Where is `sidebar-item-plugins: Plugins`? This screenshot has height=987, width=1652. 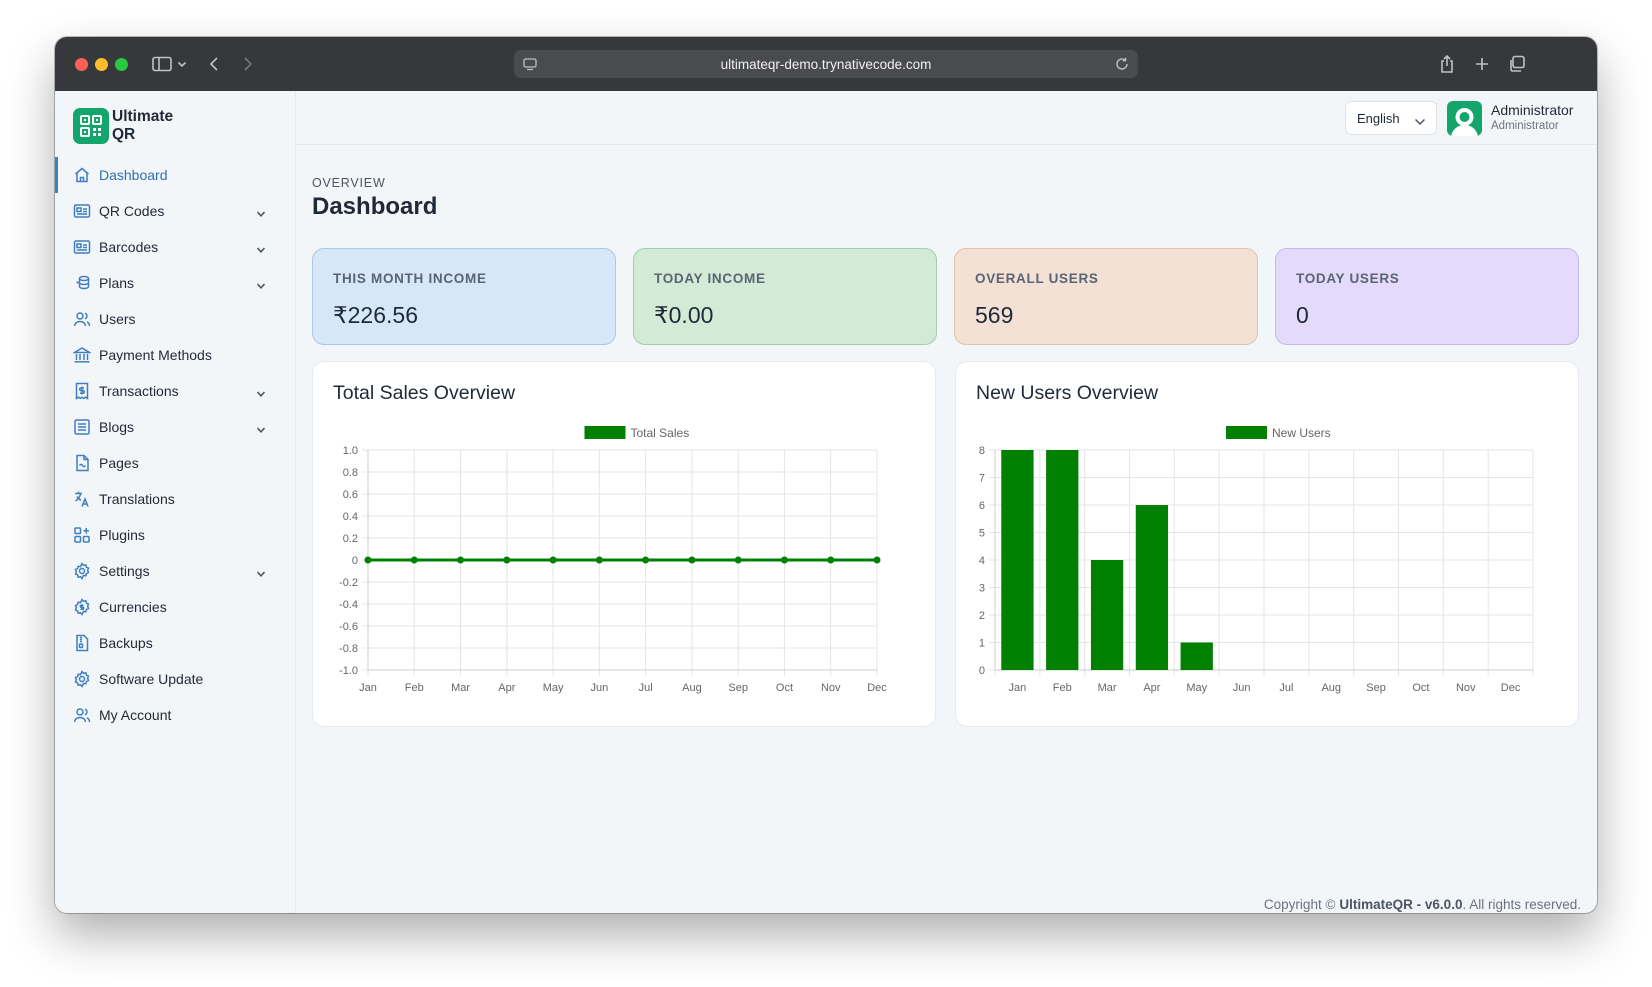
sidebar-item-plugins: Plugins is located at coordinates (175, 535).